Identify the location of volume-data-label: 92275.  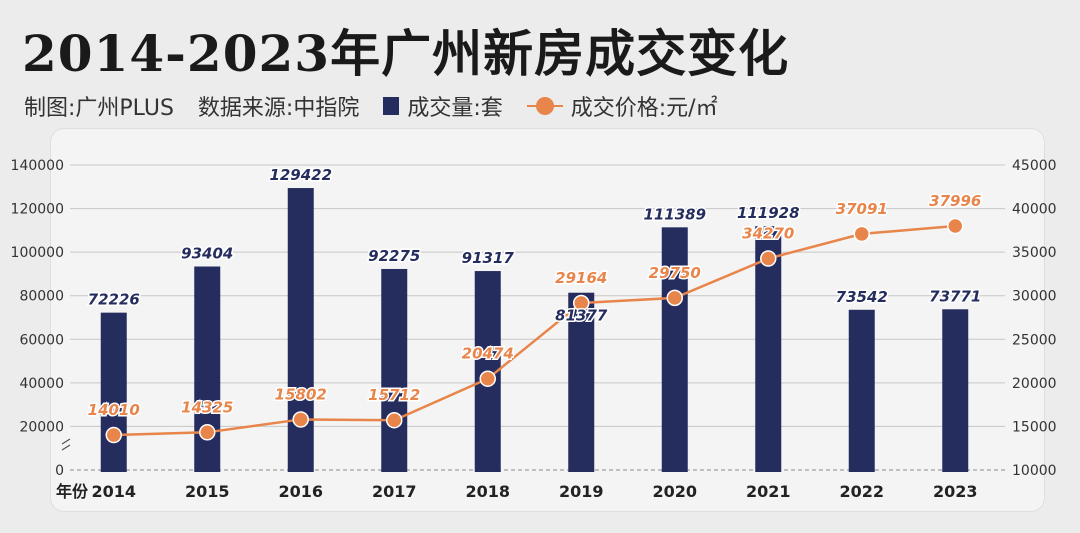
(394, 256).